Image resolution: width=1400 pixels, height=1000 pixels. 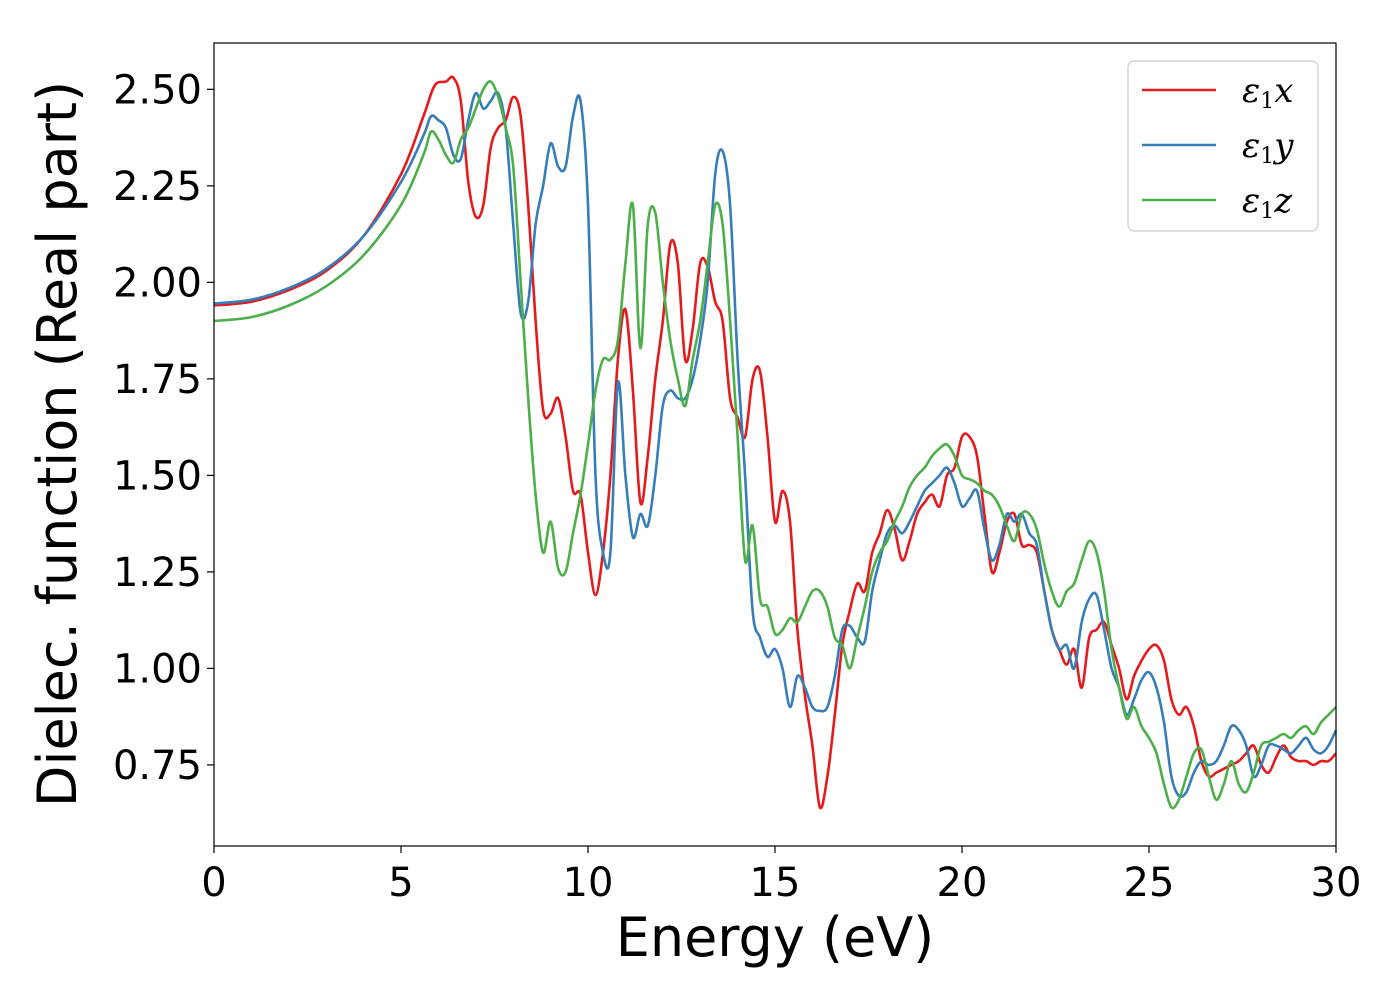 I want to click on y-tick-label: 1.50, so click(x=157, y=476).